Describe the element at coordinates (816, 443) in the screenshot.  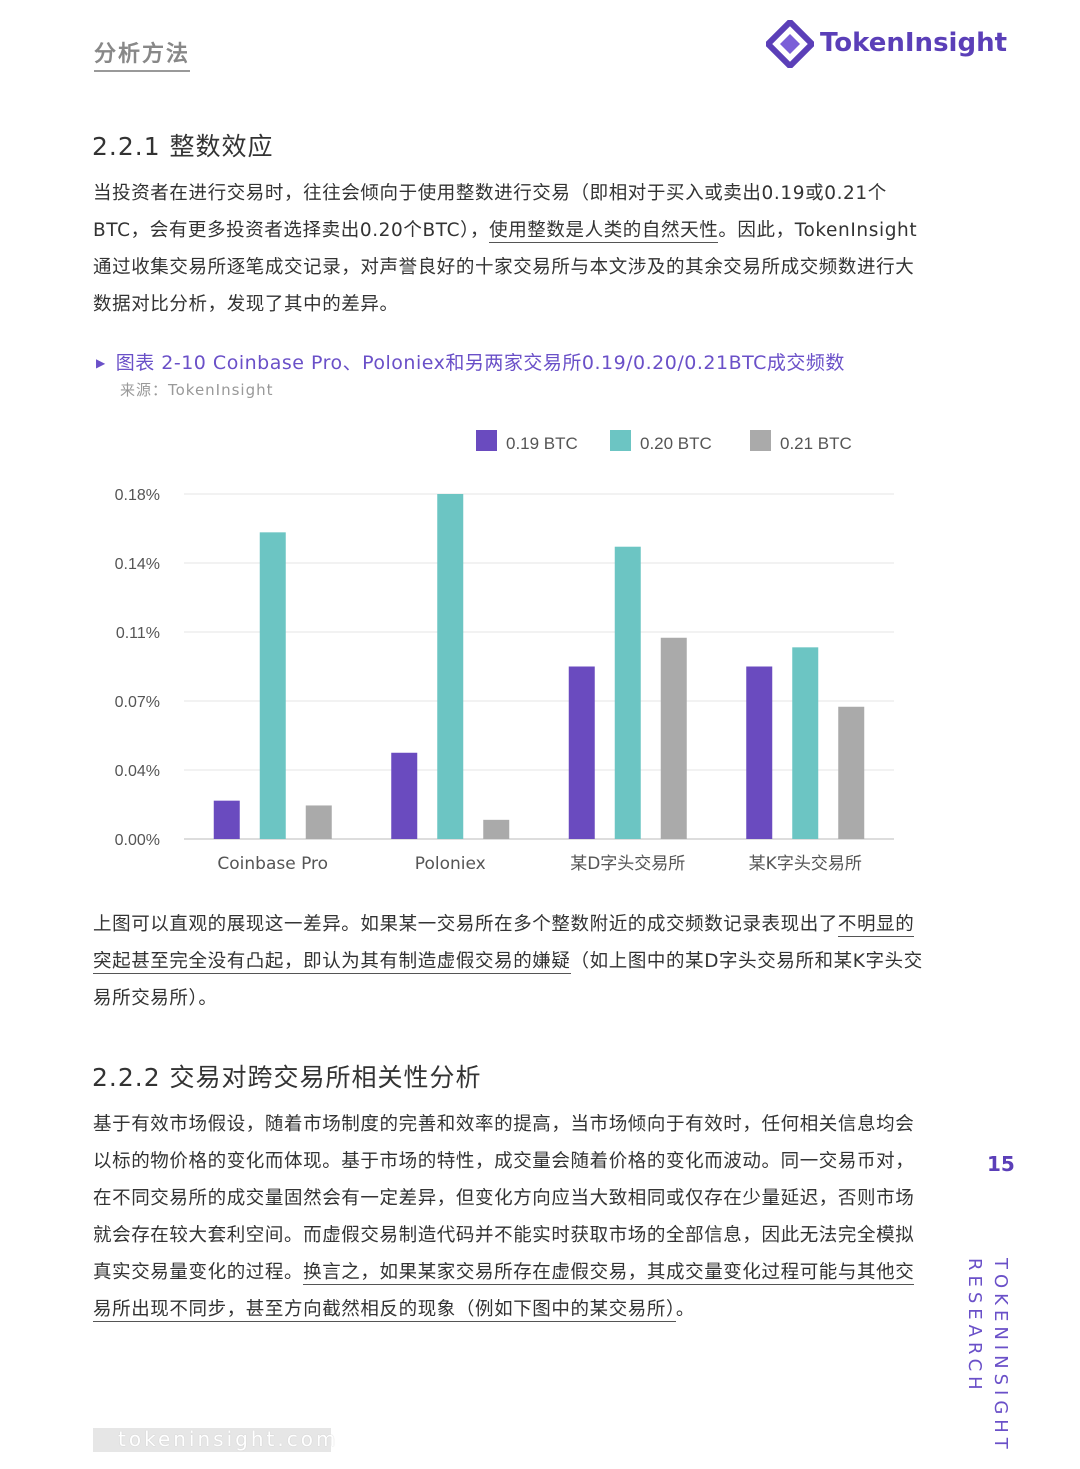
I see `legend-label: 0.21 BTC` at that location.